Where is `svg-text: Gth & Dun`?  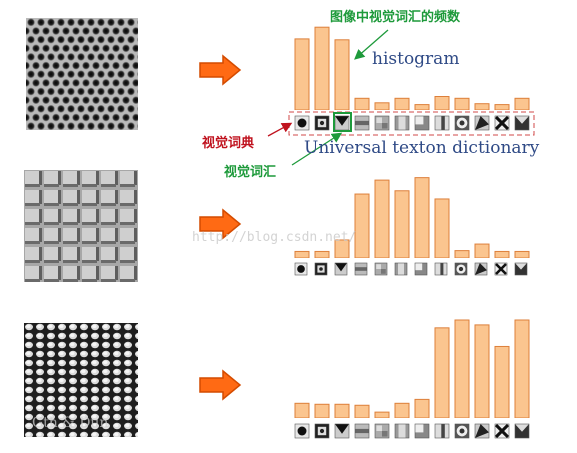
svg-text: Gth & Dun is located at coordinates (70, 423).